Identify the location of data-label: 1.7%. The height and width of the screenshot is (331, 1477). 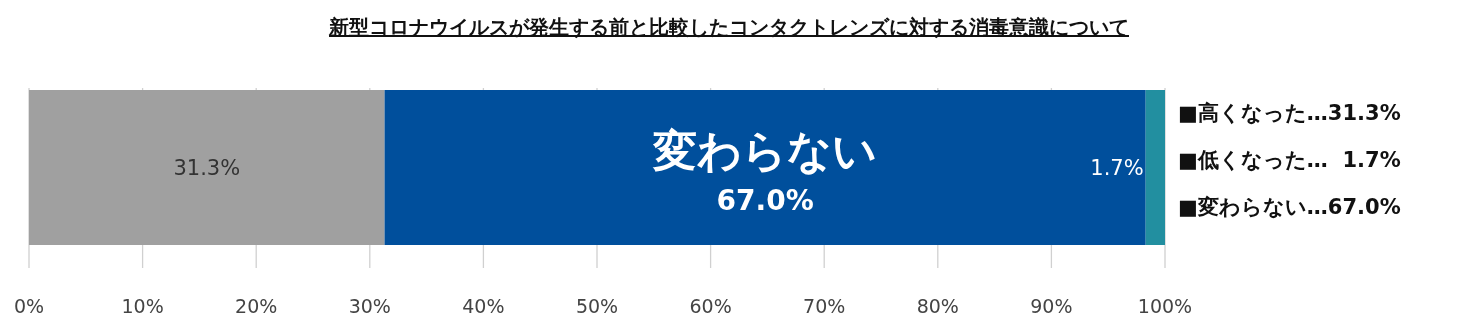
(1117, 167).